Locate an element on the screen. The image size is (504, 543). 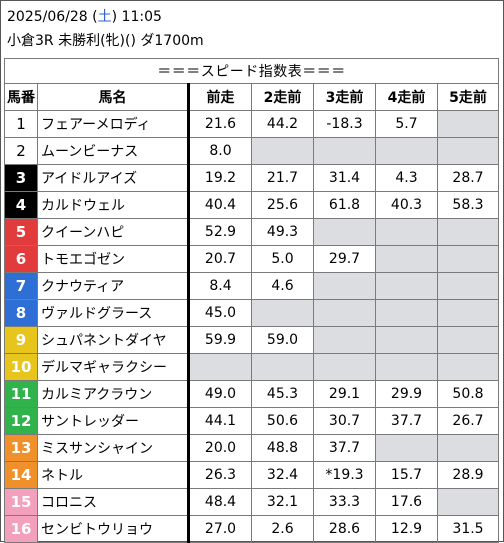
speed-value-2: 5.0 is located at coordinates (282, 259).